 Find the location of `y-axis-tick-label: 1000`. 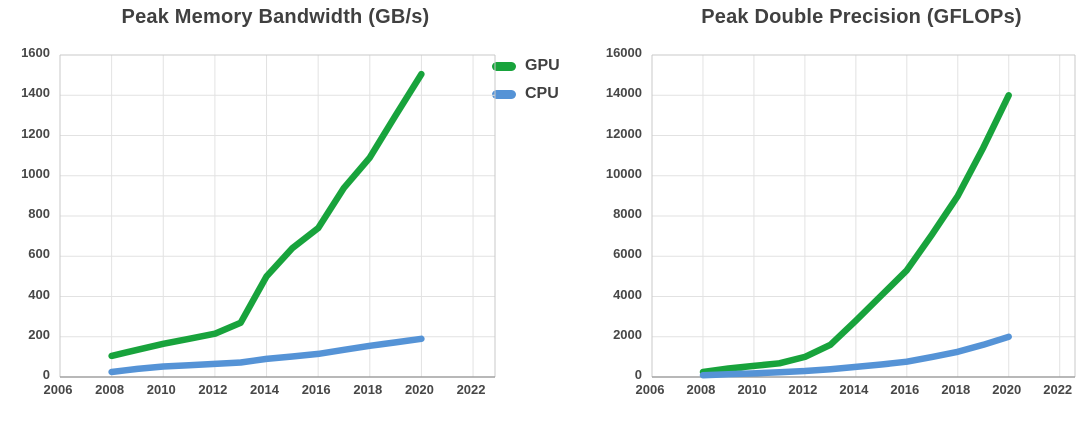

y-axis-tick-label: 1000 is located at coordinates (35, 173).